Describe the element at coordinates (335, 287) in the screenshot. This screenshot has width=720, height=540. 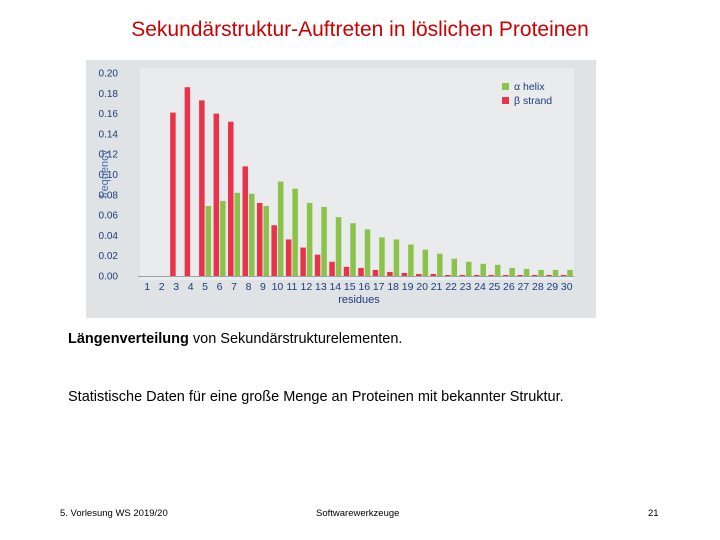
I see `x-tick-label: 14` at that location.